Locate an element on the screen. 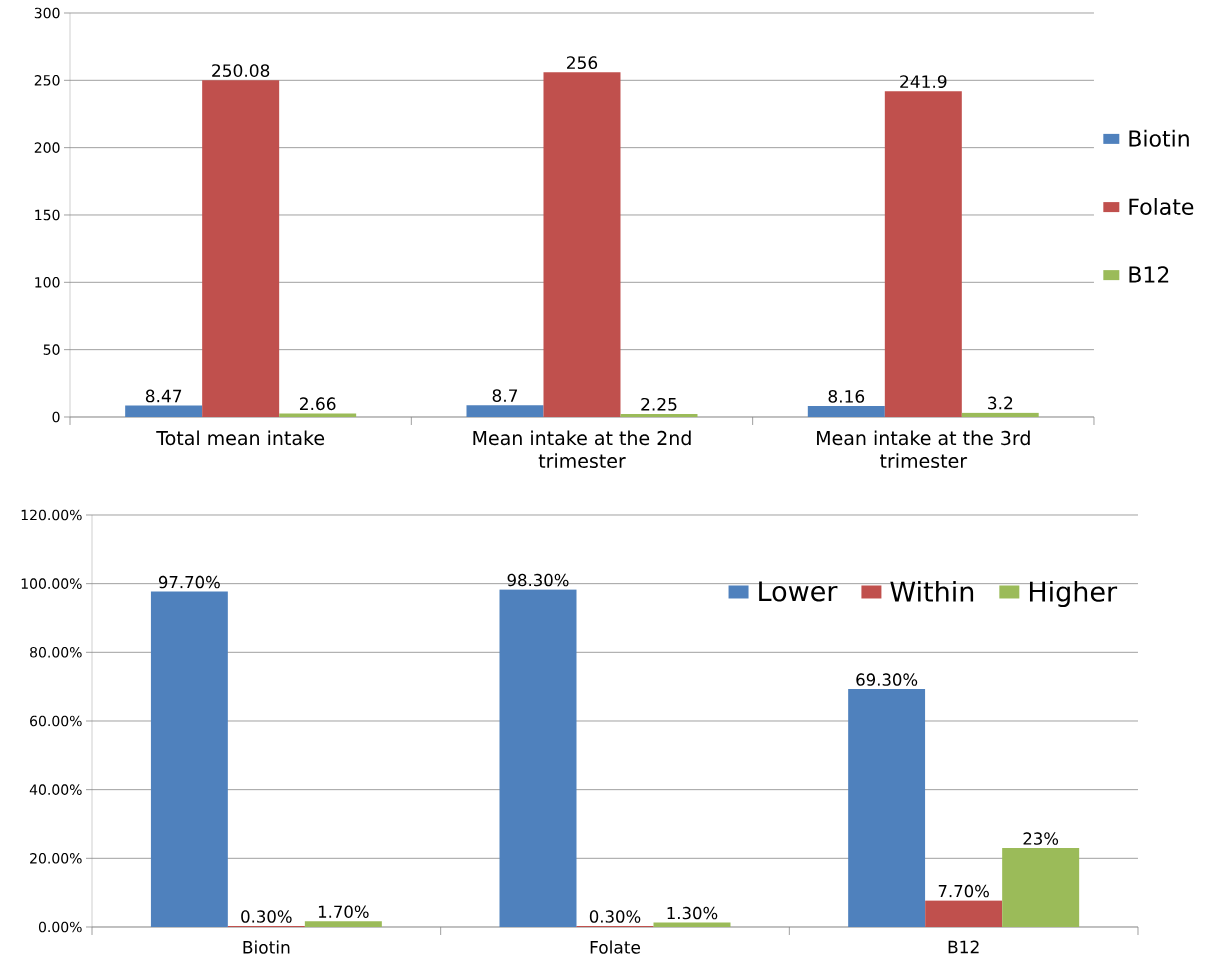 The height and width of the screenshot is (960, 1205). x-tick-label: B12 is located at coordinates (963, 947).